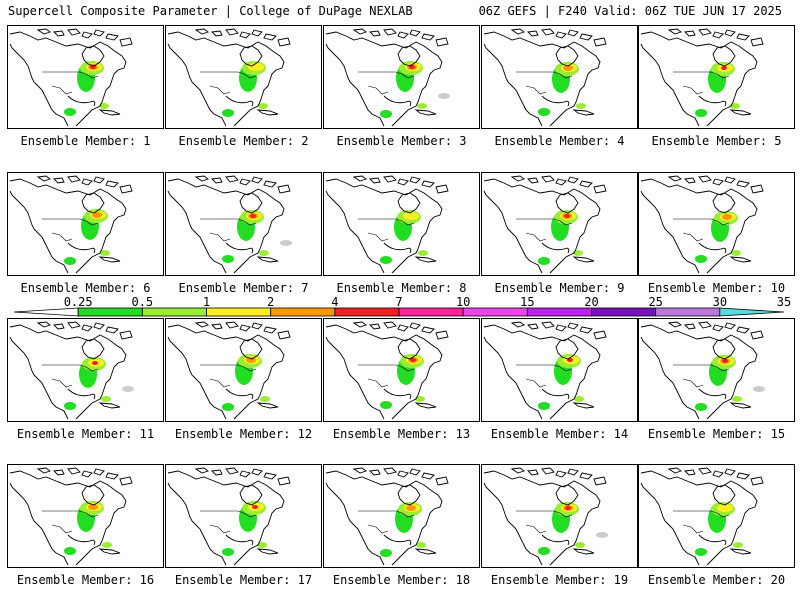  Describe the element at coordinates (559, 434) in the screenshot. I see `ensemble-member-label: Ensemble Member: 14` at that location.